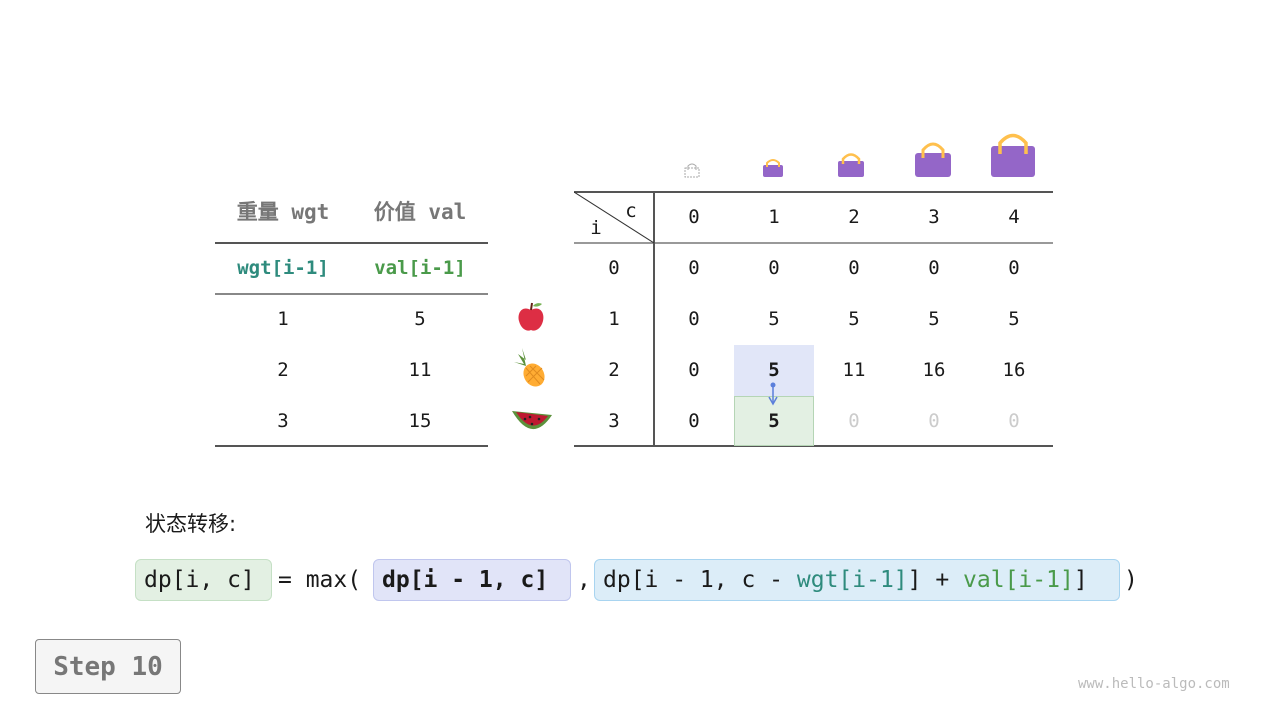  What do you see at coordinates (700, 580) in the screenshot?
I see `term-dp: dp[i - 1, c -` at bounding box center [700, 580].